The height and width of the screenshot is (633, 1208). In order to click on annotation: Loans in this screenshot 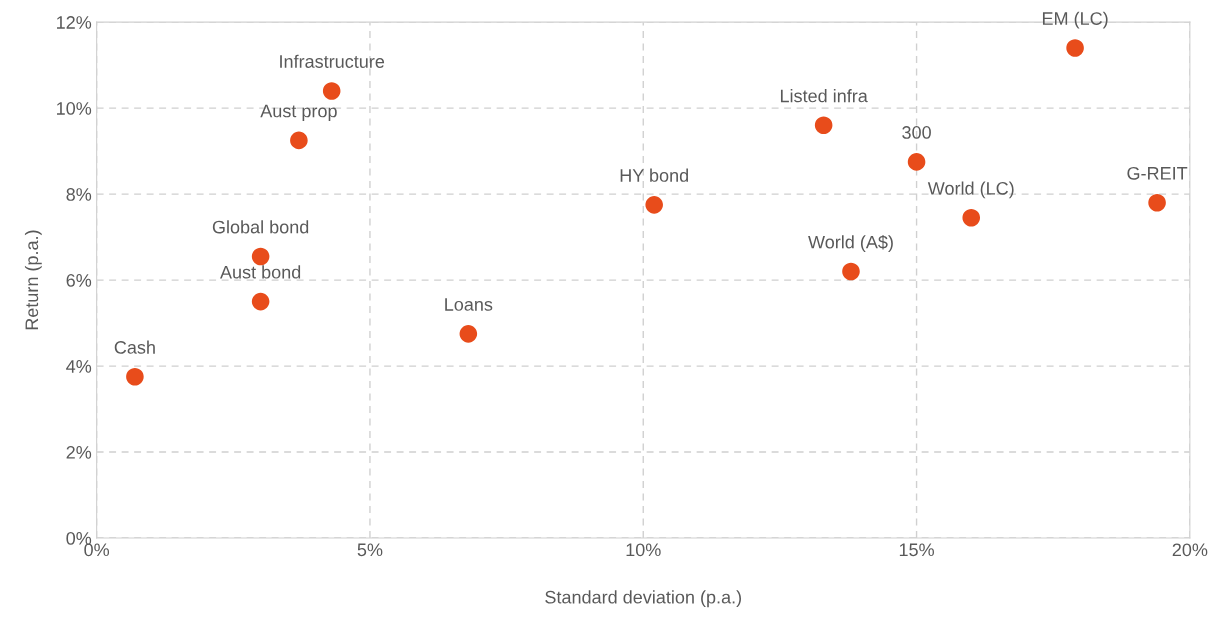, I will do `click(469, 304)`.